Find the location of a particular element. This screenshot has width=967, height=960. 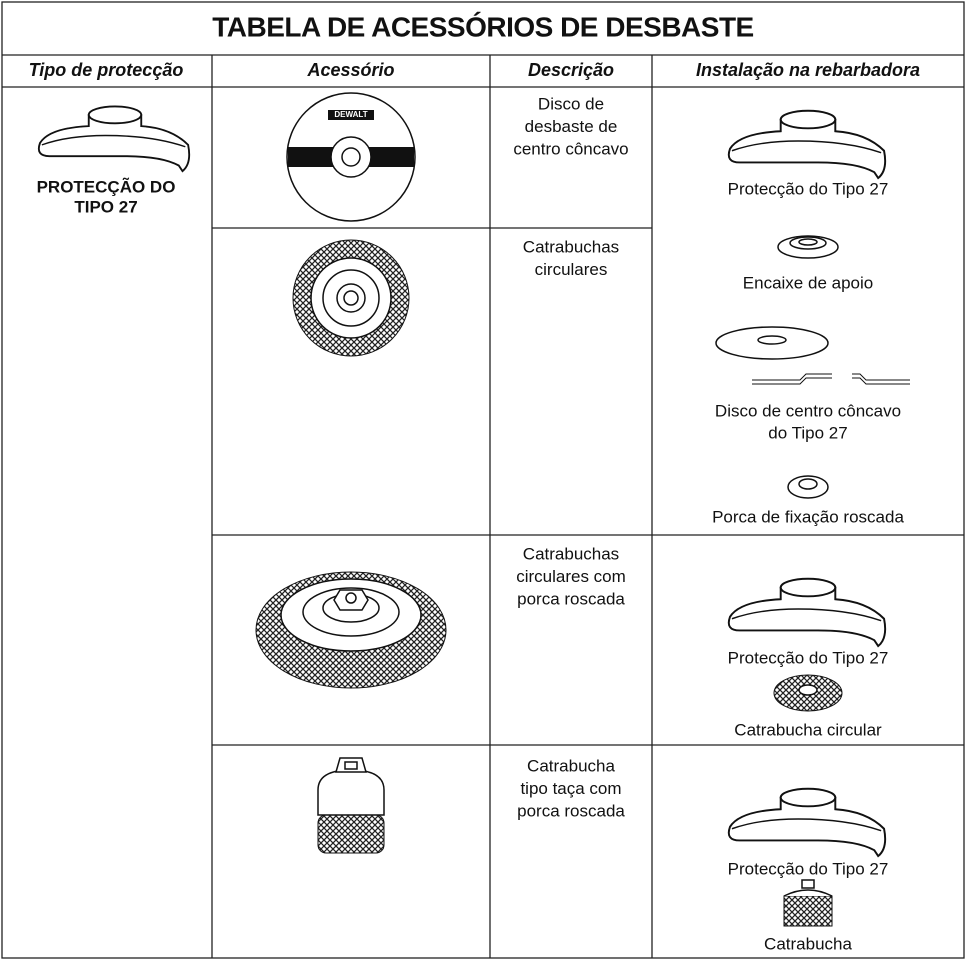

description: centro côncavo is located at coordinates (570, 148).